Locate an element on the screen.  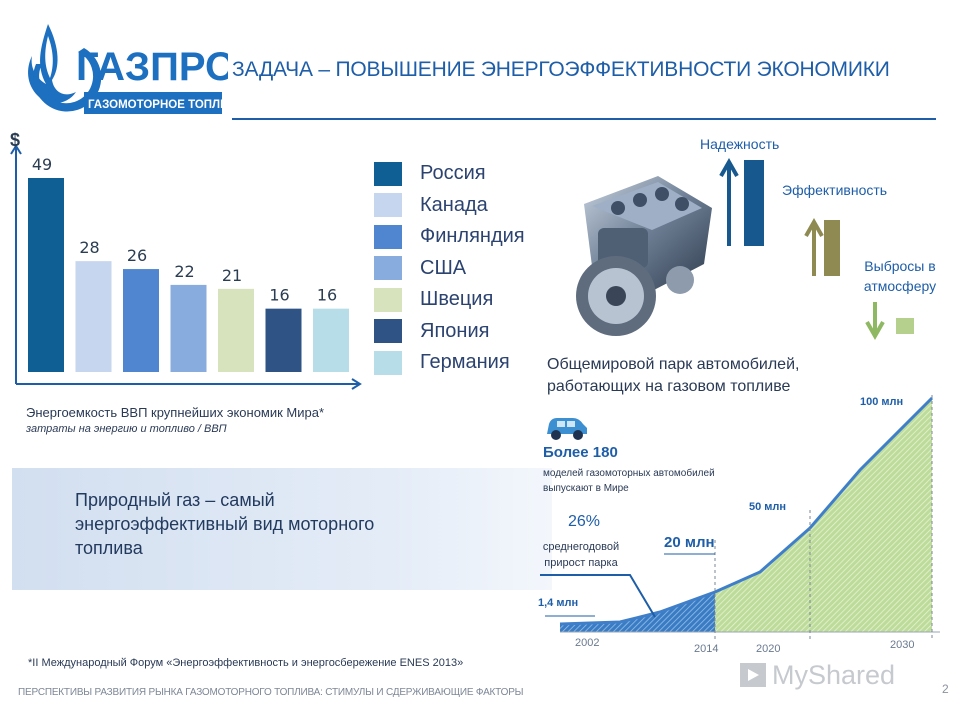
growth-percent: 26% is located at coordinates (584, 521).